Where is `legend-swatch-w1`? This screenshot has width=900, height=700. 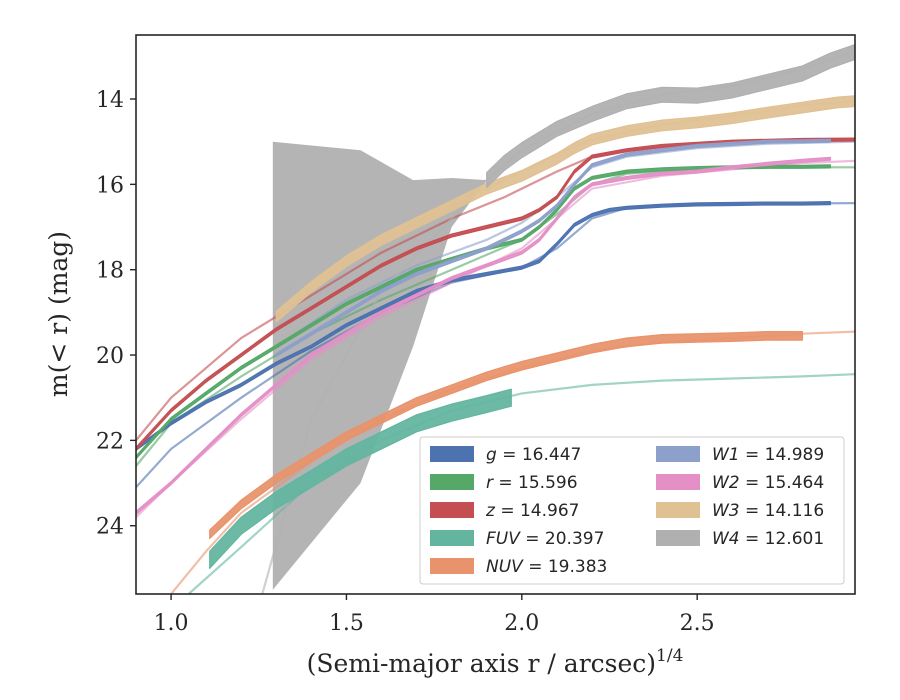
legend-swatch-w1 is located at coordinates (678, 454).